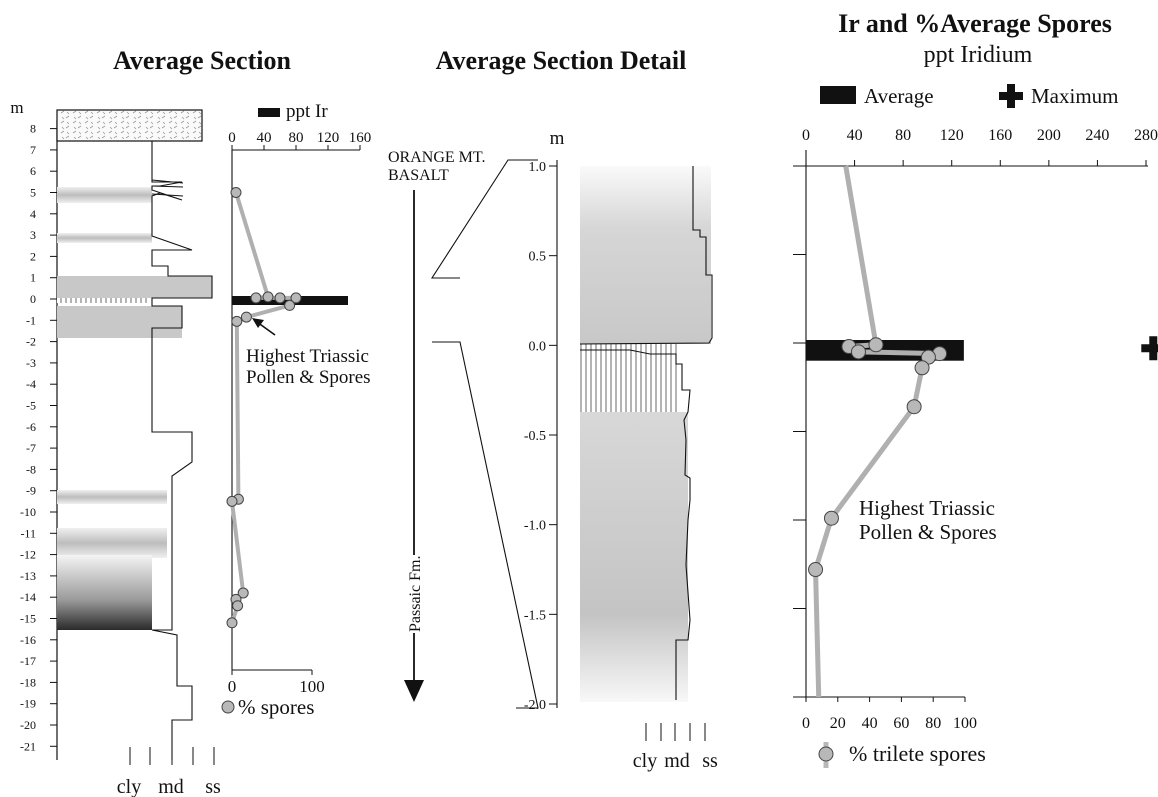 The height and width of the screenshot is (797, 1158). Describe the element at coordinates (104, 592) in the screenshot. I see `dark-band-minus-14m` at that location.